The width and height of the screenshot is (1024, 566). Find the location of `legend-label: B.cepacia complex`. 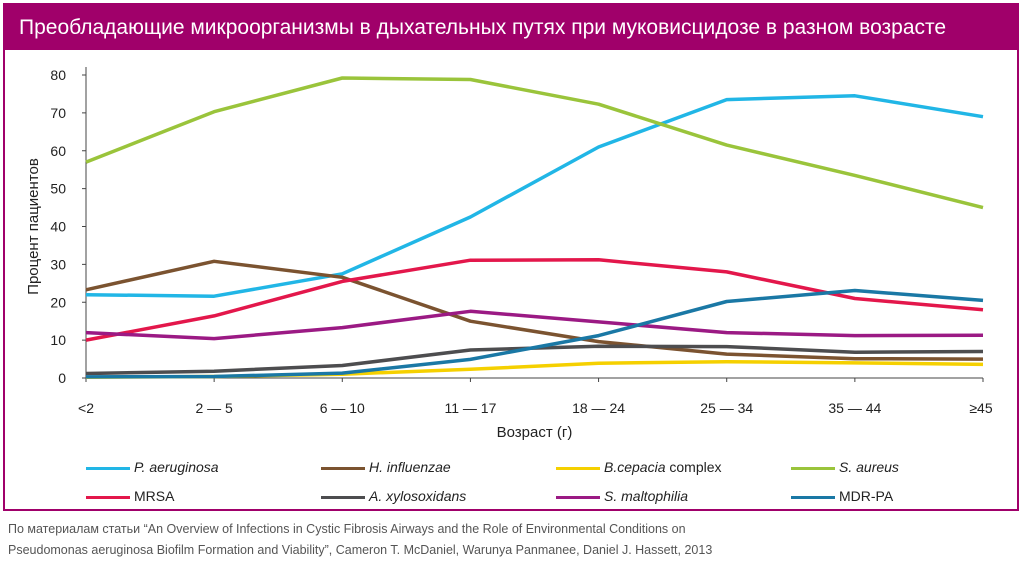

legend-label: B.cepacia complex is located at coordinates (663, 467).